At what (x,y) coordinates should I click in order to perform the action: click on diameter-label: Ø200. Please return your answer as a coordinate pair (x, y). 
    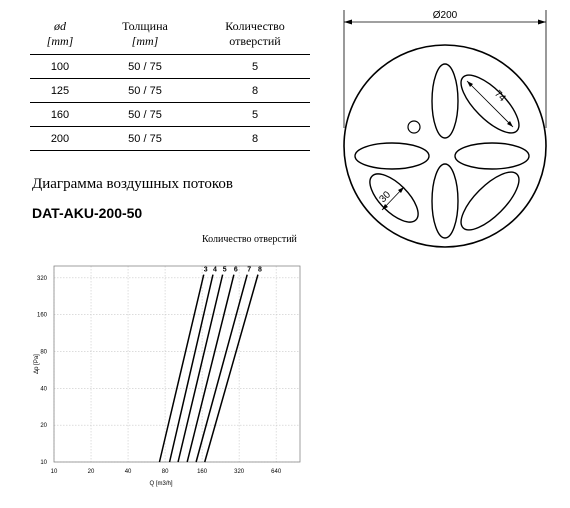
    Looking at the image, I should click on (445, 15).